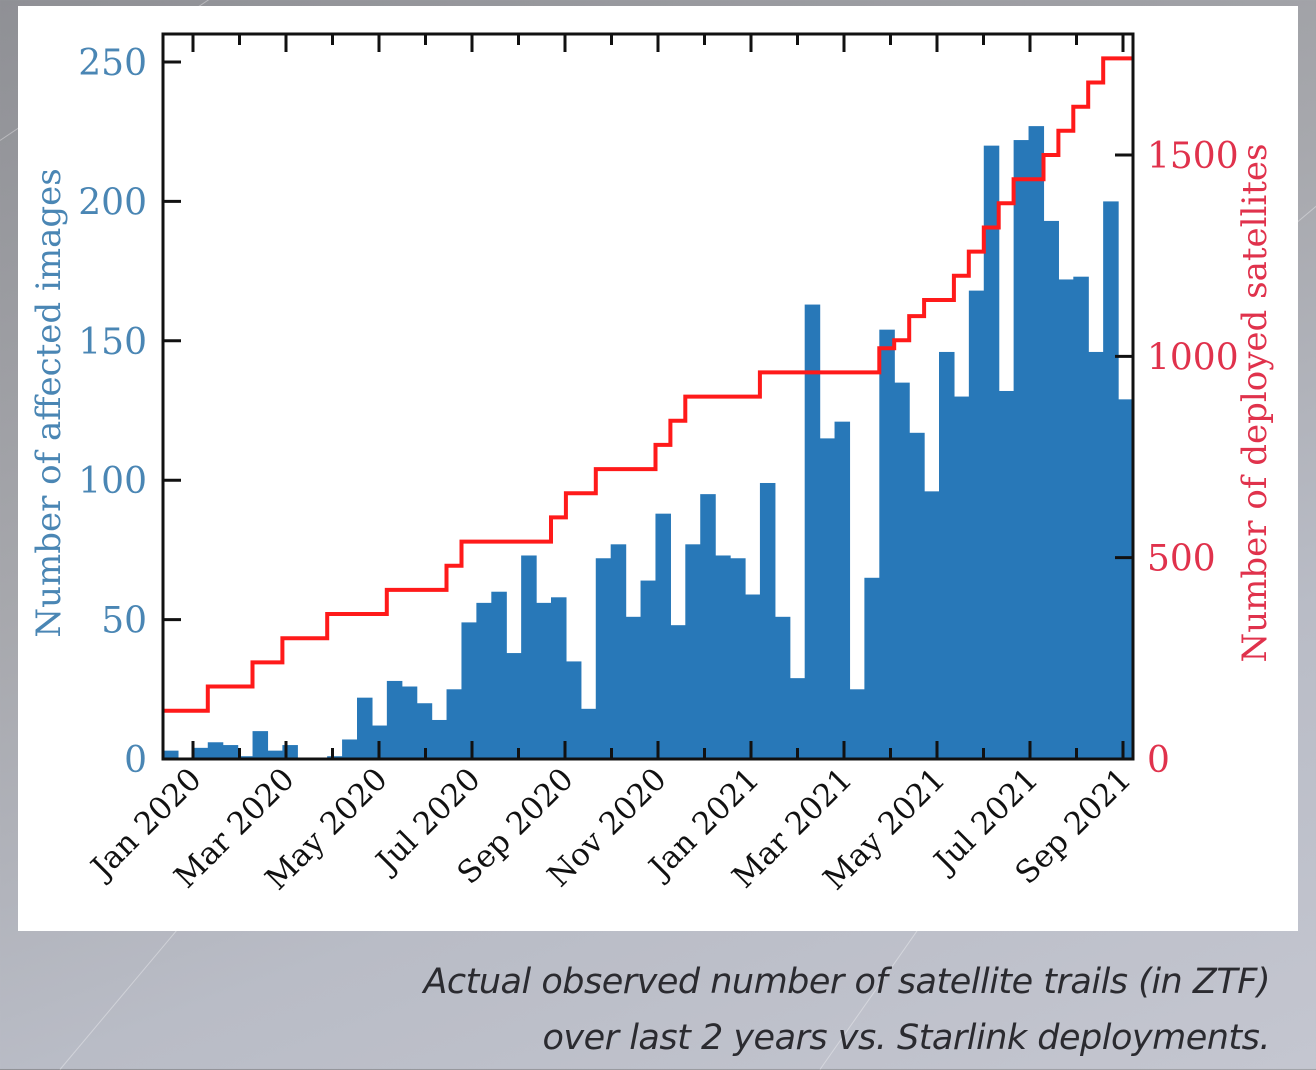  What do you see at coordinates (1158, 760) in the screenshot?
I see `right-tick-label: 0` at bounding box center [1158, 760].